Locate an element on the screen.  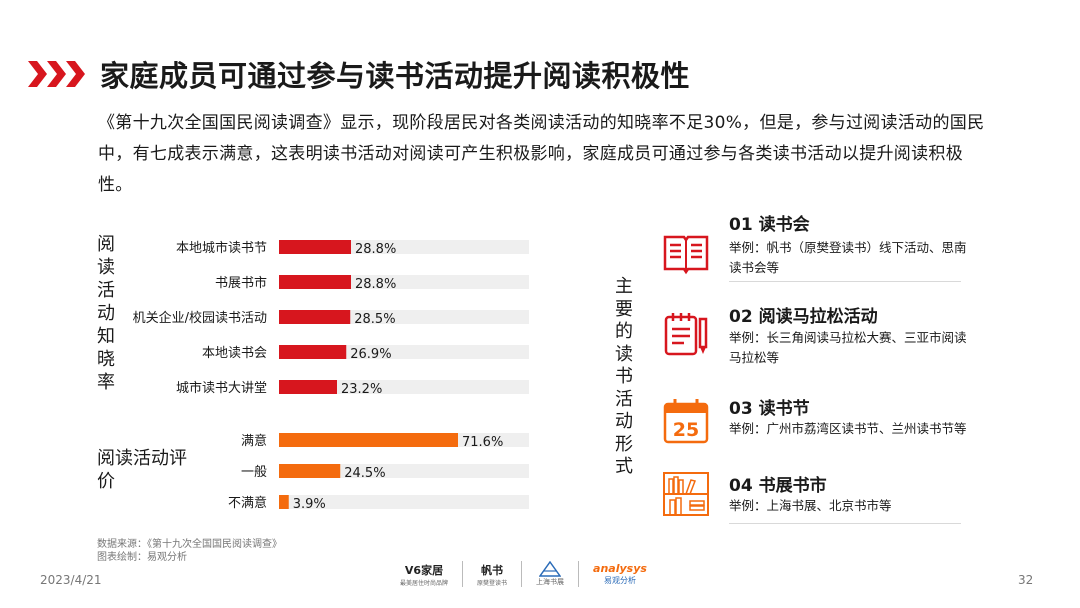
category-label: 本地城市读书节 is located at coordinates (221, 248).